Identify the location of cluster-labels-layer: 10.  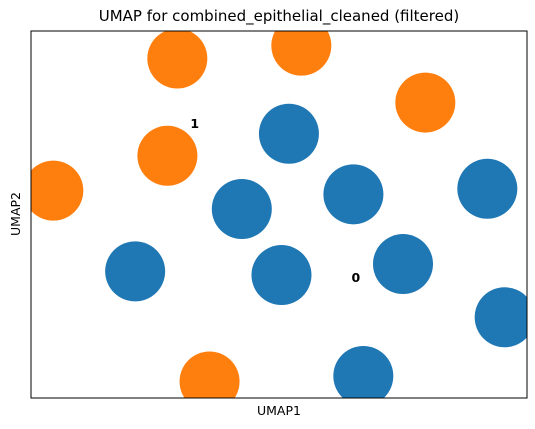
(275, 200).